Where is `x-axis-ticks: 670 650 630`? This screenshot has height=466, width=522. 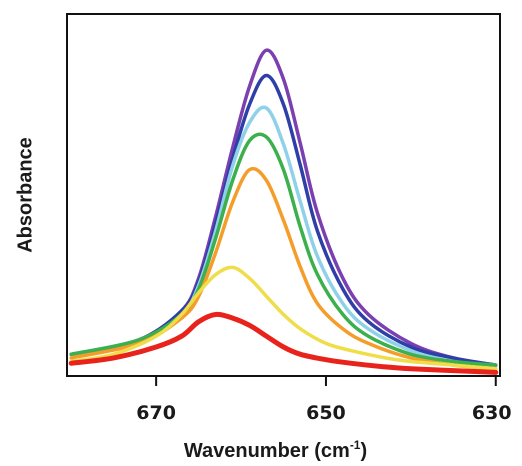
x-axis-ticks: 670 650 630 is located at coordinates (324, 400).